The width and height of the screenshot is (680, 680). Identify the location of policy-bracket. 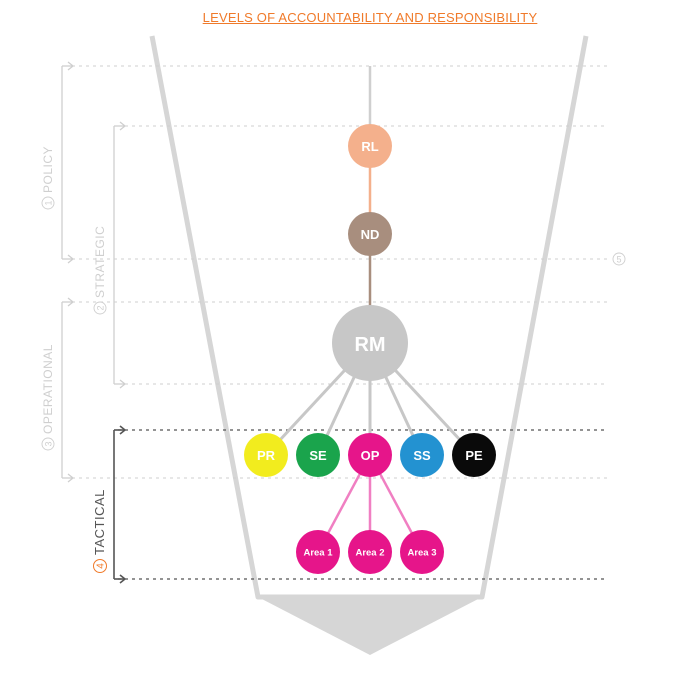
(68, 162).